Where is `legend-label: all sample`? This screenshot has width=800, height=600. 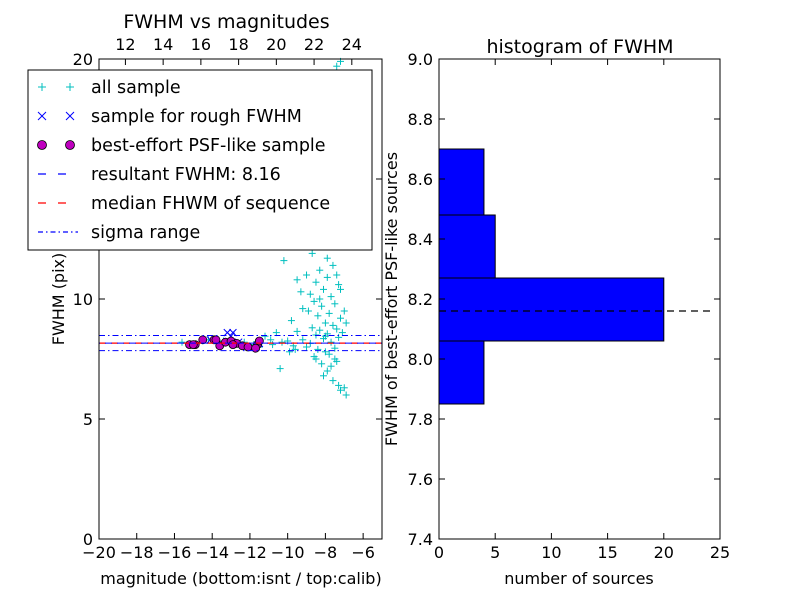 legend-label: all sample is located at coordinates (136, 88).